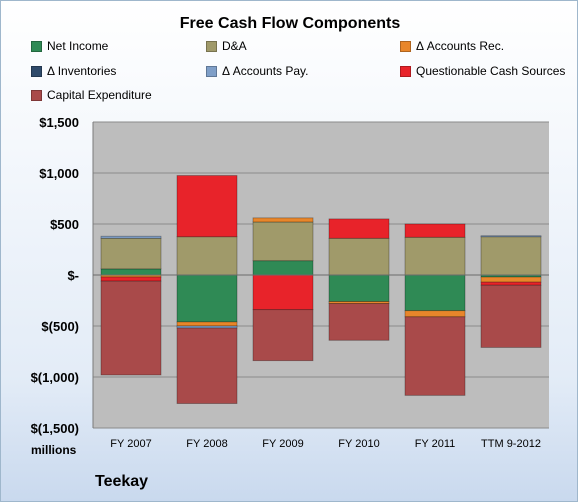  What do you see at coordinates (282, 444) in the screenshot?
I see `x-tick-label: FY 2009` at bounding box center [282, 444].